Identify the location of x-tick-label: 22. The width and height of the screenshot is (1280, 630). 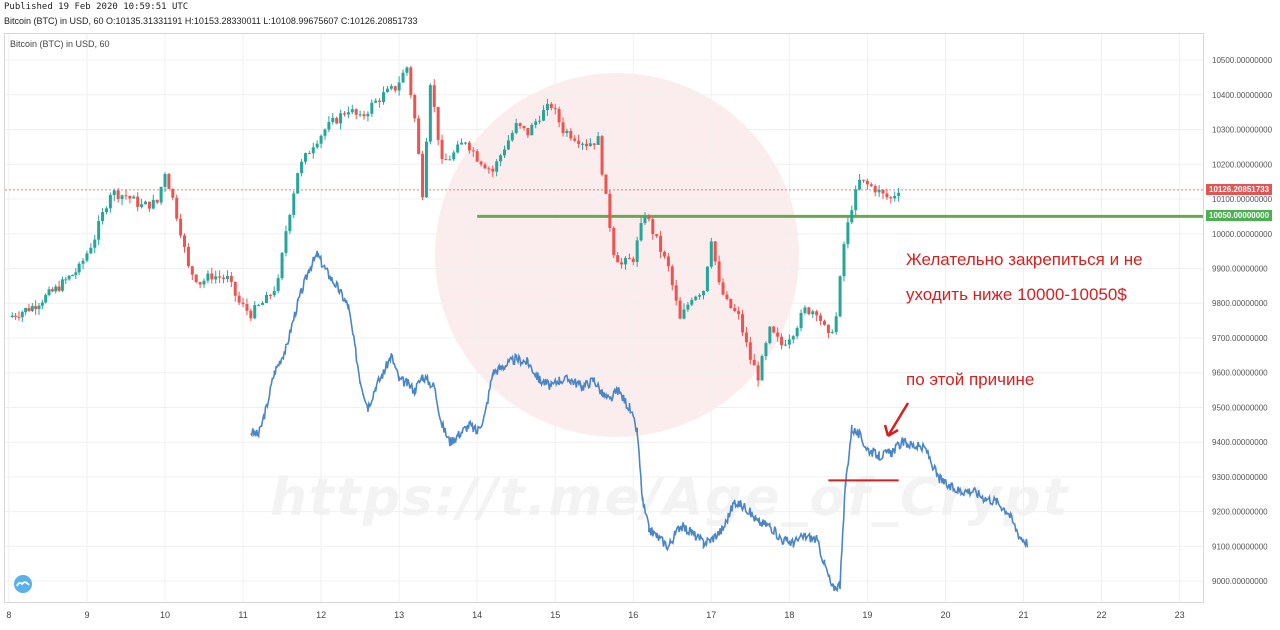
(1102, 615).